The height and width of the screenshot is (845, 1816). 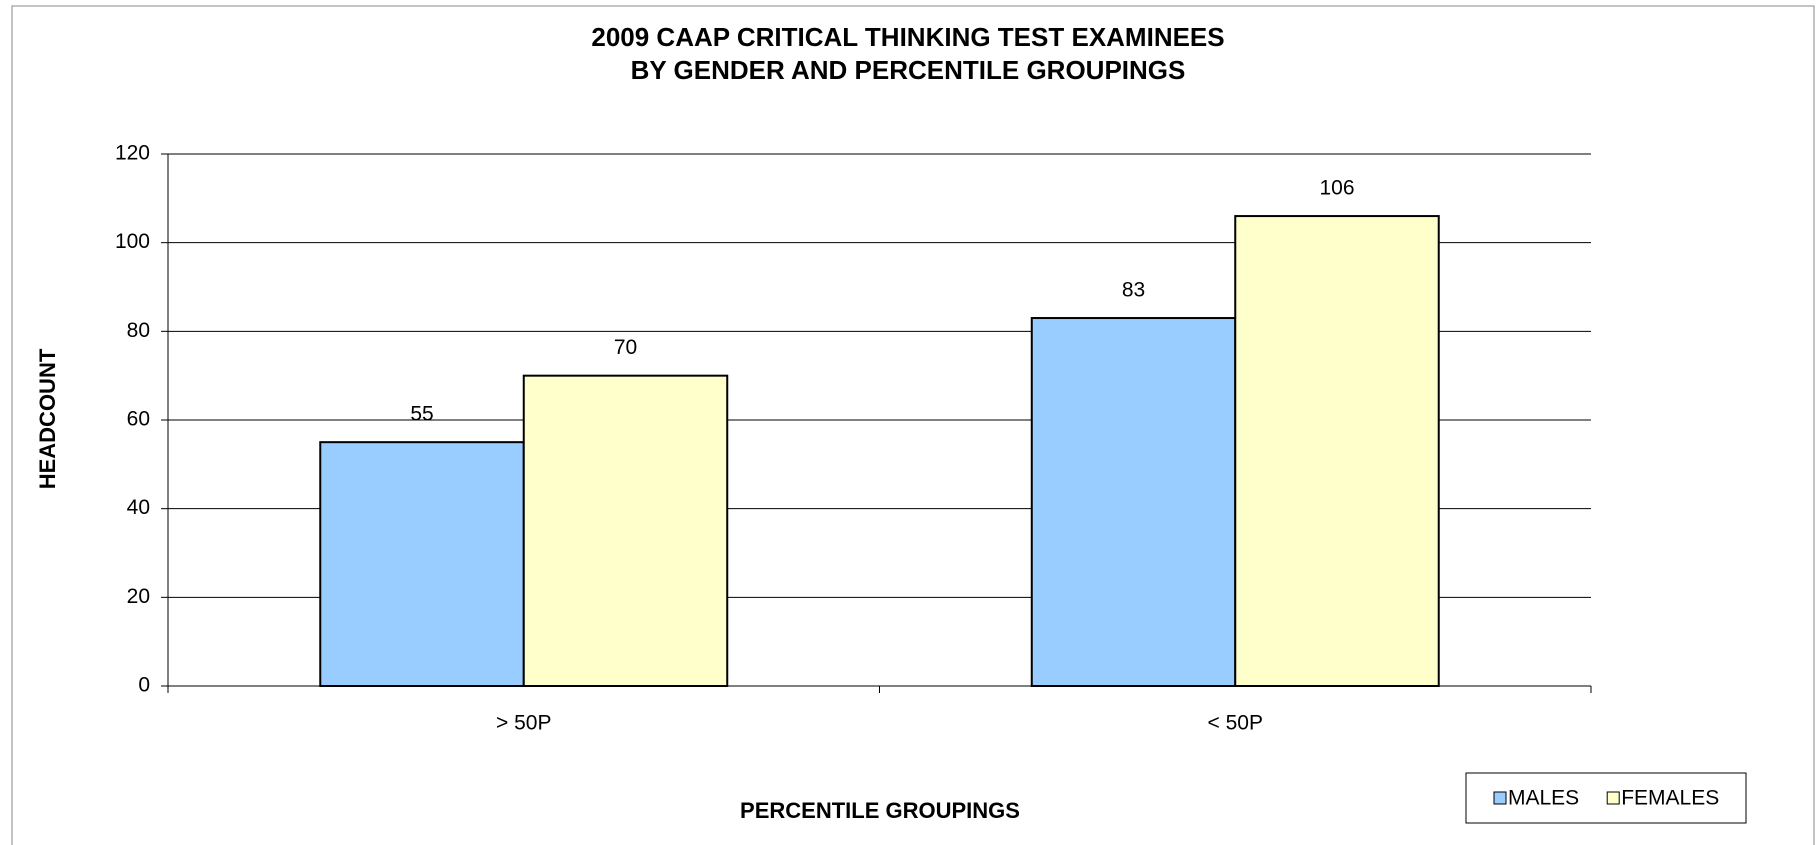 What do you see at coordinates (1670, 798) in the screenshot?
I see `legend-label: FEMALES` at bounding box center [1670, 798].